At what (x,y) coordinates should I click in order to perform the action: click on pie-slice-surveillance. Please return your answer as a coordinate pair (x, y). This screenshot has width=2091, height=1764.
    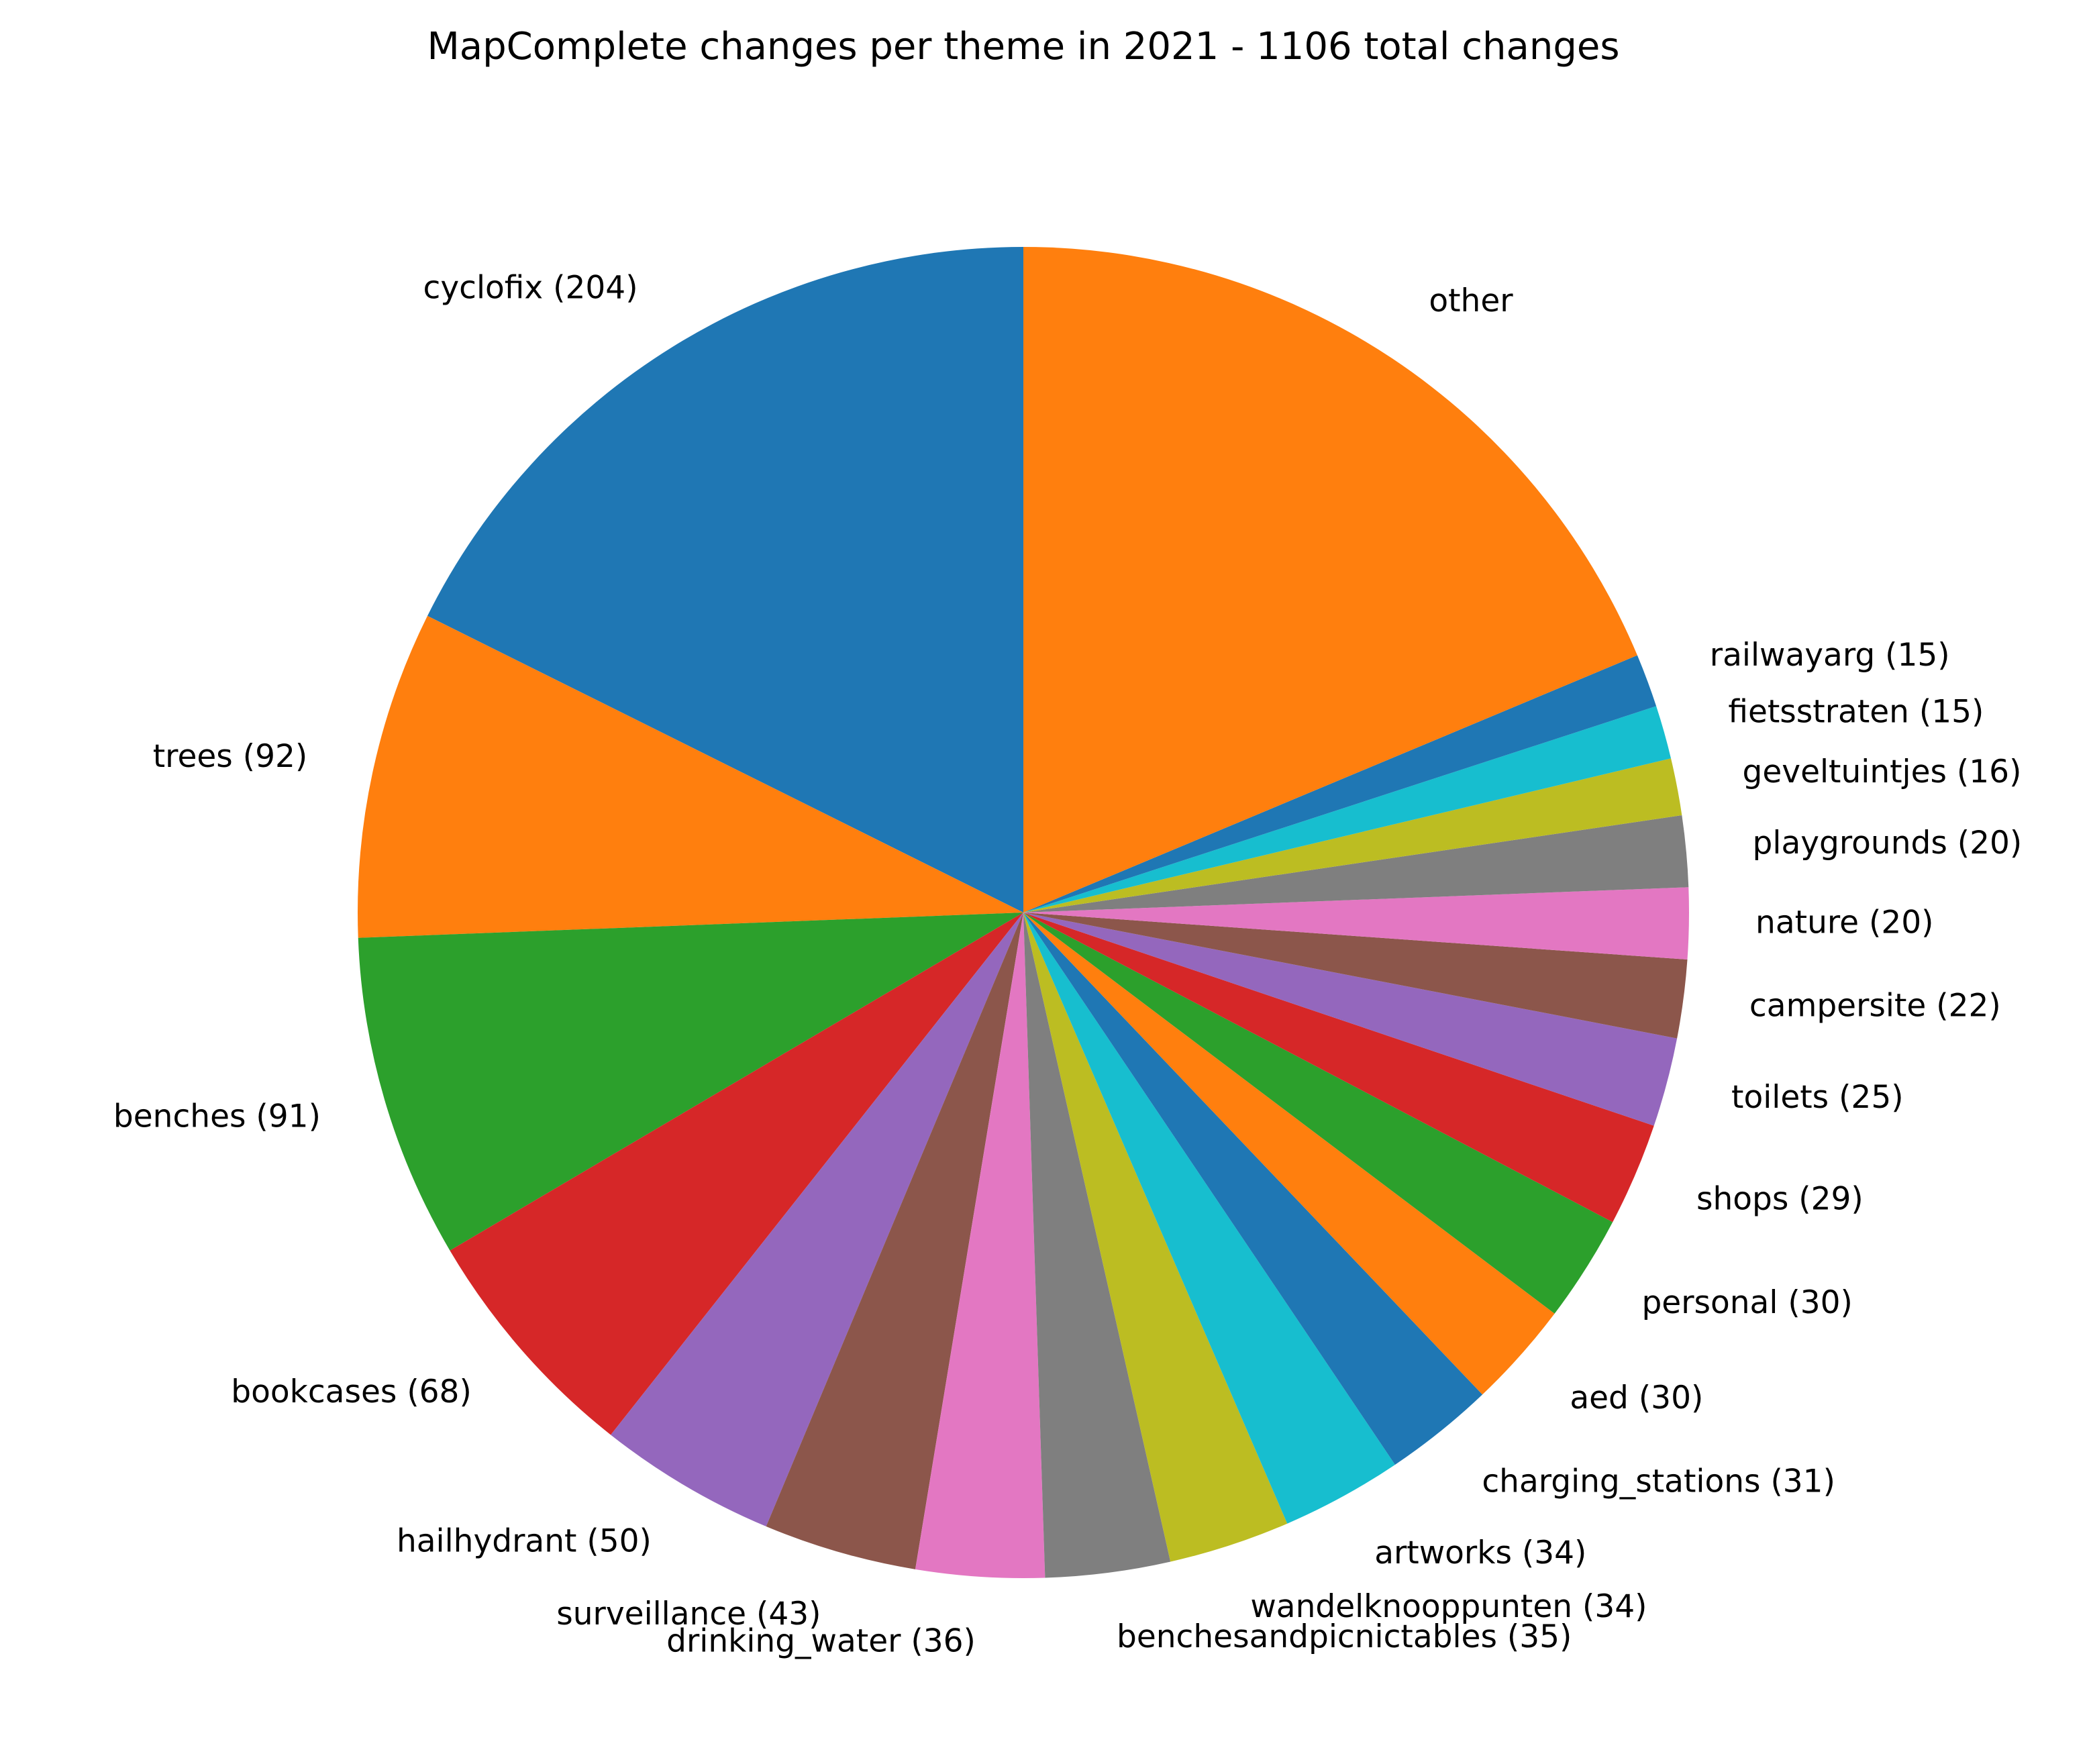
    Looking at the image, I should click on (894, 1241).